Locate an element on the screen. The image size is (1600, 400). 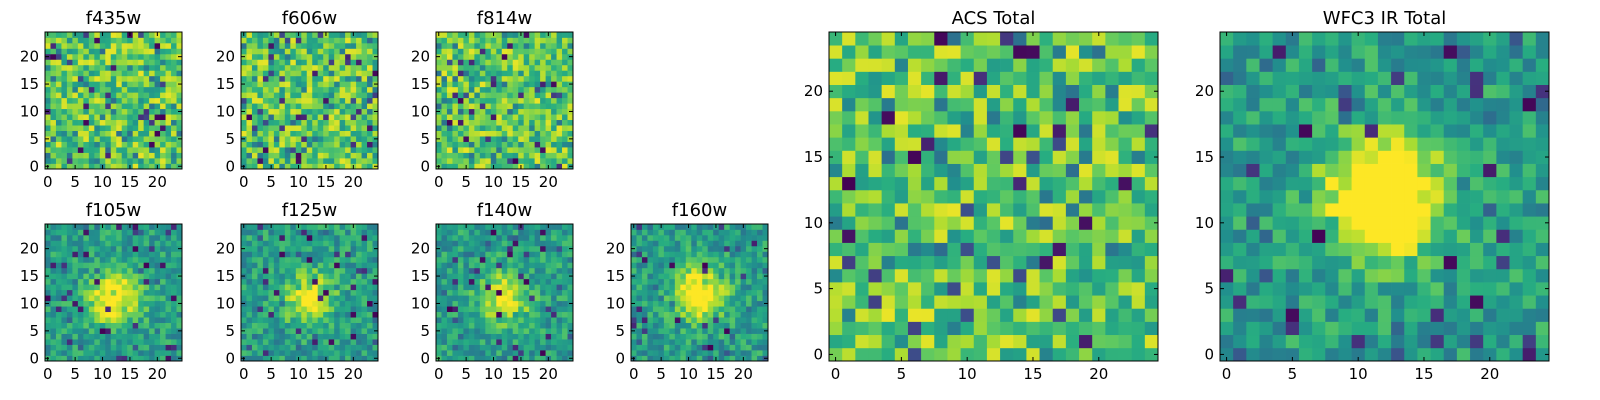
y-tick-label: 15 is located at coordinates (225, 276).